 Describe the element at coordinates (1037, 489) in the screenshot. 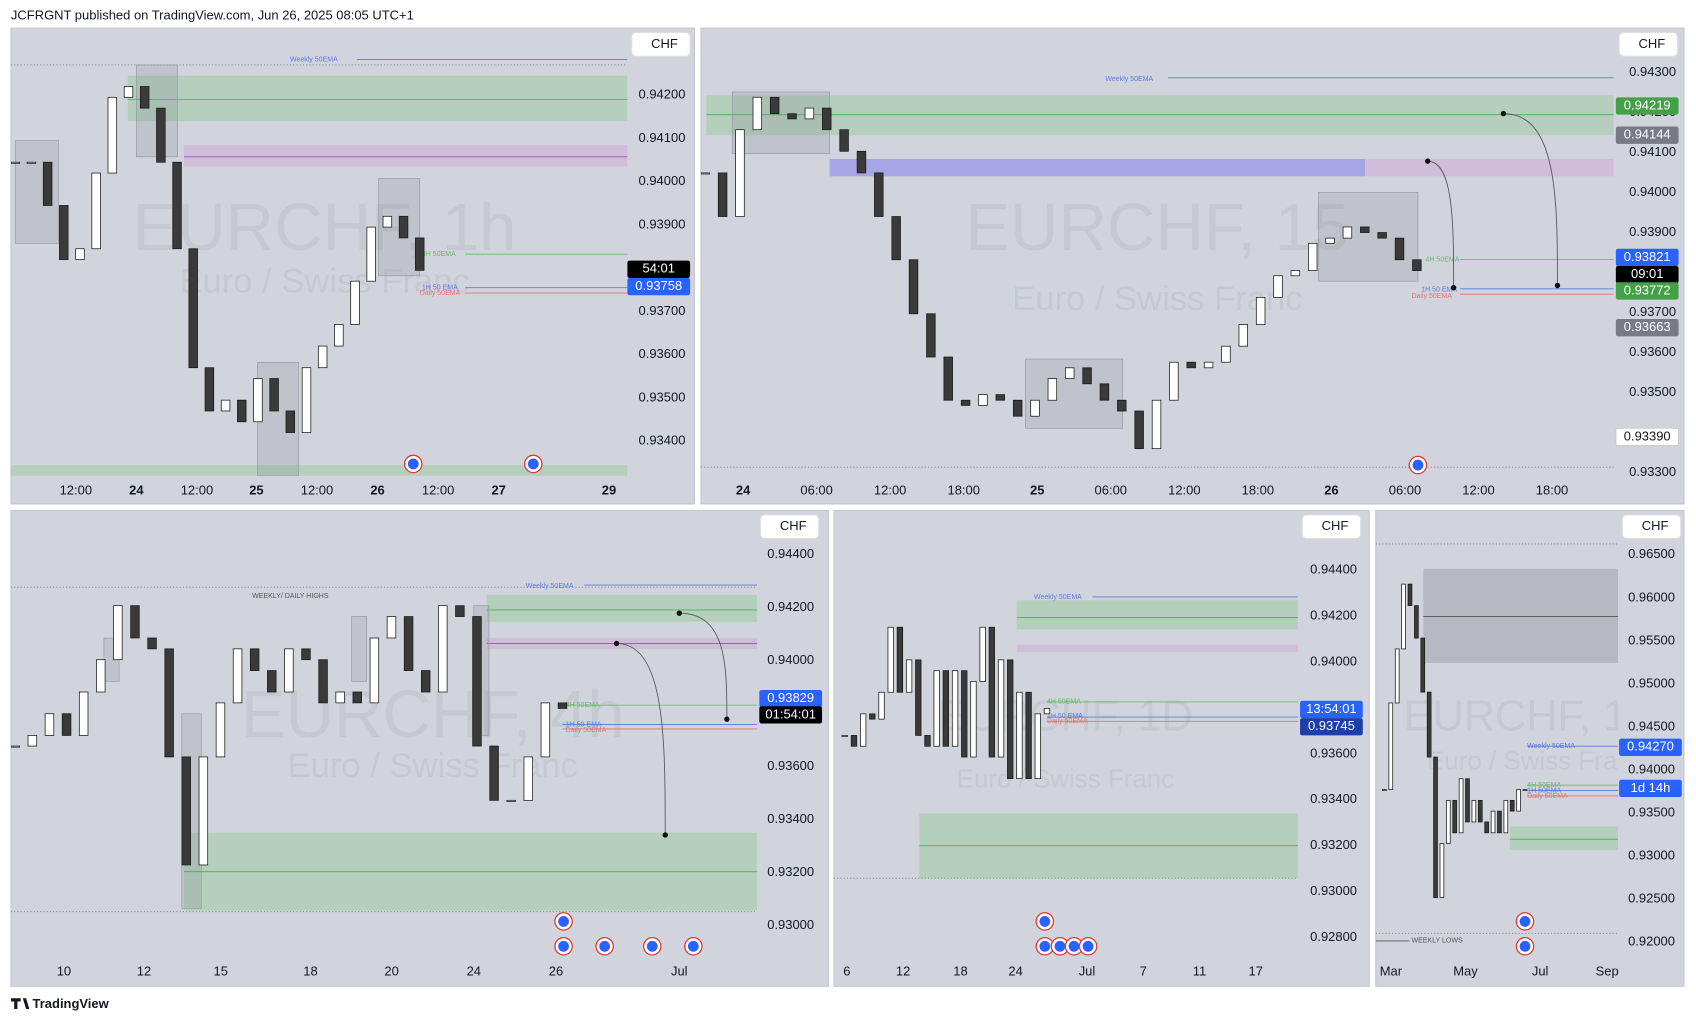

I see `x-tick-label: 25` at that location.